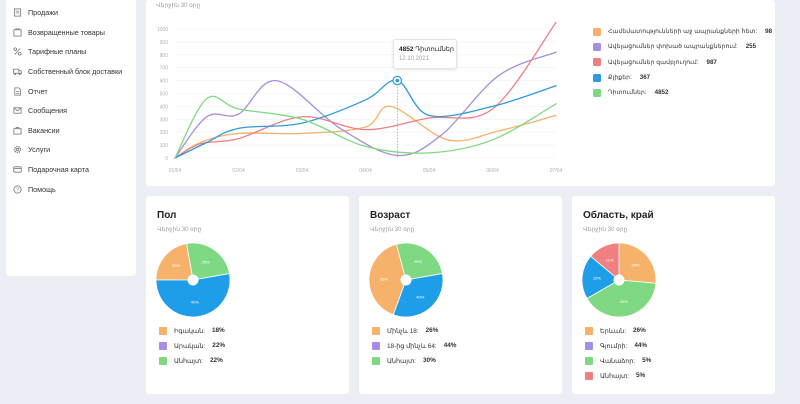 The width and height of the screenshot is (800, 404). What do you see at coordinates (71, 131) in the screenshot?
I see `sidebar-item-vacancies: Вакансии` at bounding box center [71, 131].